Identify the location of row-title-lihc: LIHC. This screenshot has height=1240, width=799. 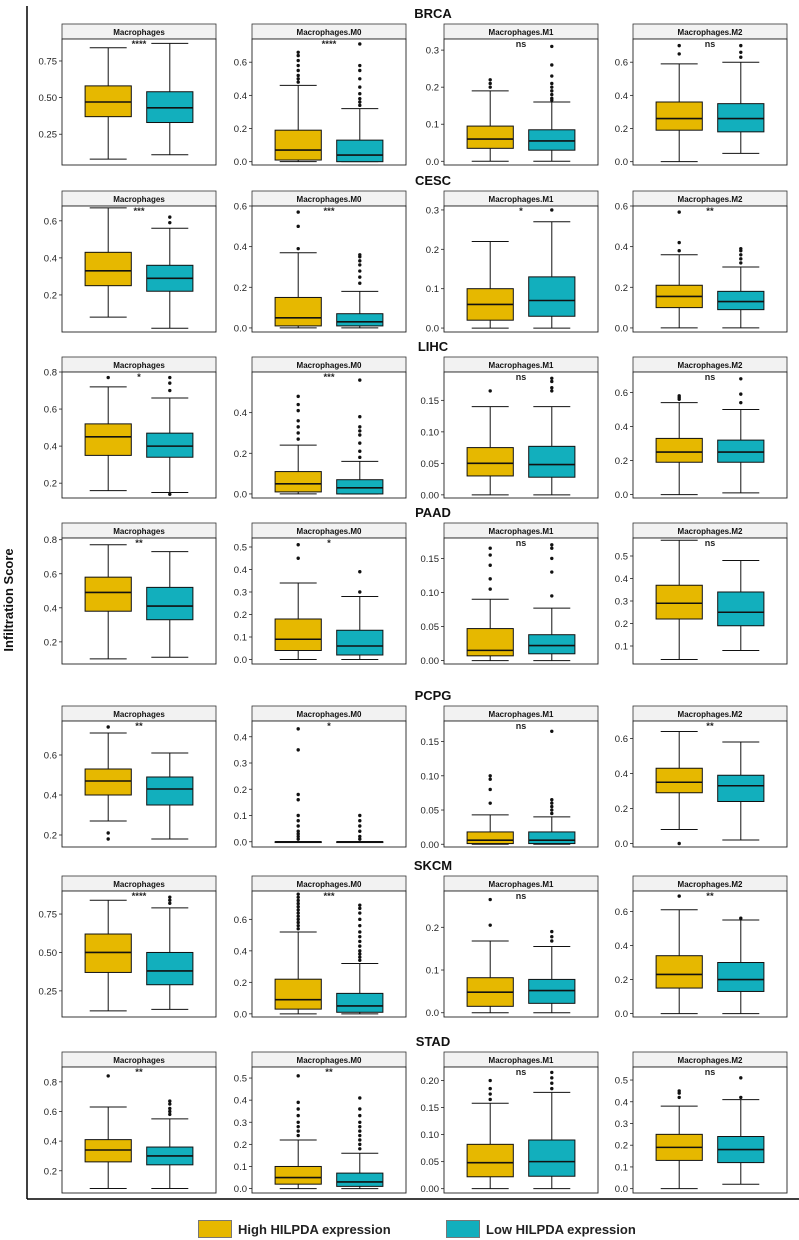
(433, 346).